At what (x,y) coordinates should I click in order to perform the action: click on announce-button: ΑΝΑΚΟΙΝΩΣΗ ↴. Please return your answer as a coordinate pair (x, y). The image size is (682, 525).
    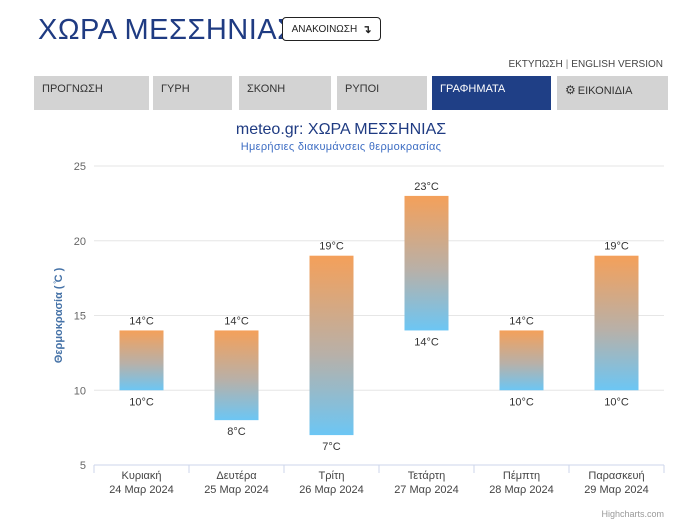
    Looking at the image, I should click on (331, 29).